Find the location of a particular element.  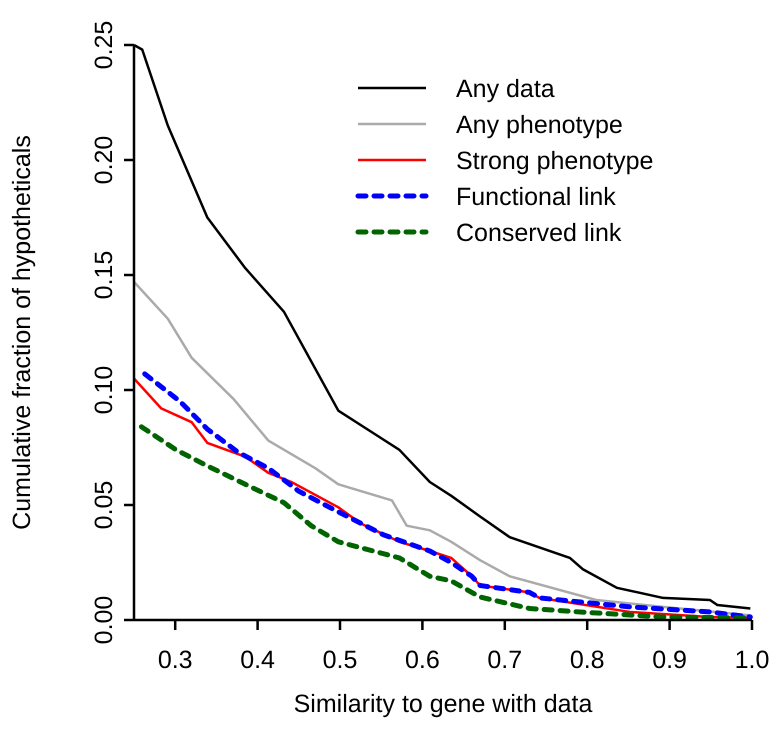

y-tick-label: 0.05 is located at coordinates (104, 505).